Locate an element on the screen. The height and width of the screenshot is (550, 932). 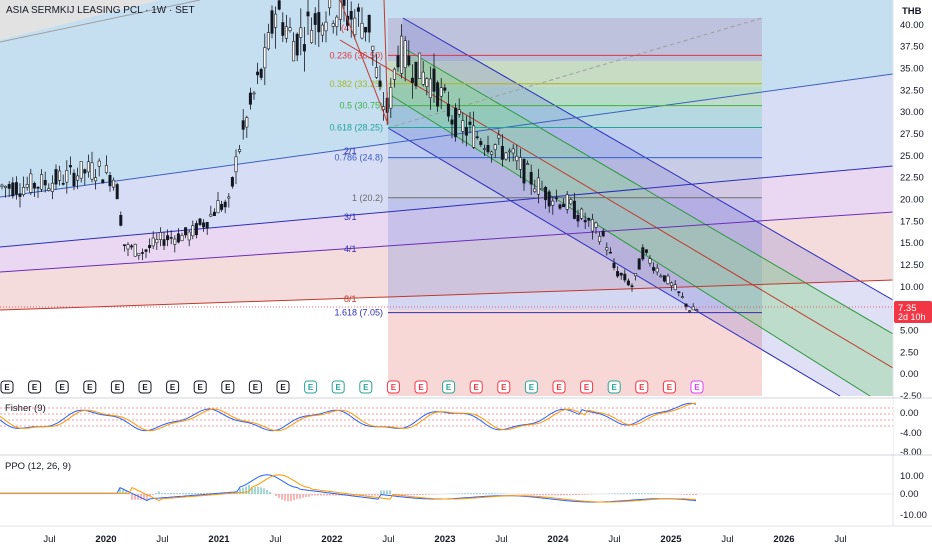
price-axis is located at coordinates (912, 263).